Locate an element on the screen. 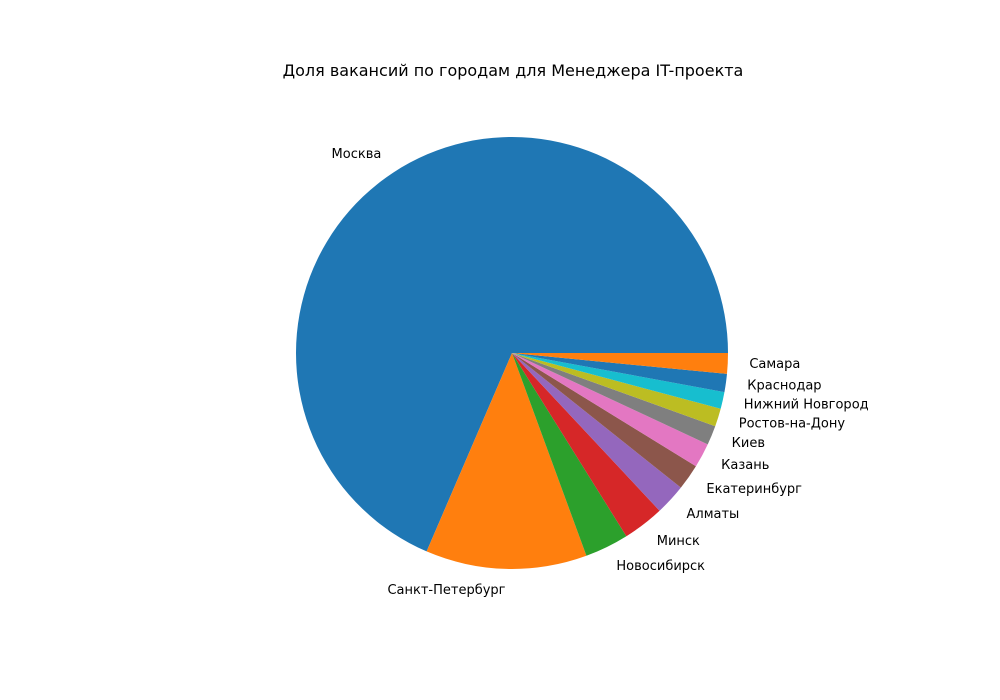  pie-label-8: Киев is located at coordinates (748, 443).